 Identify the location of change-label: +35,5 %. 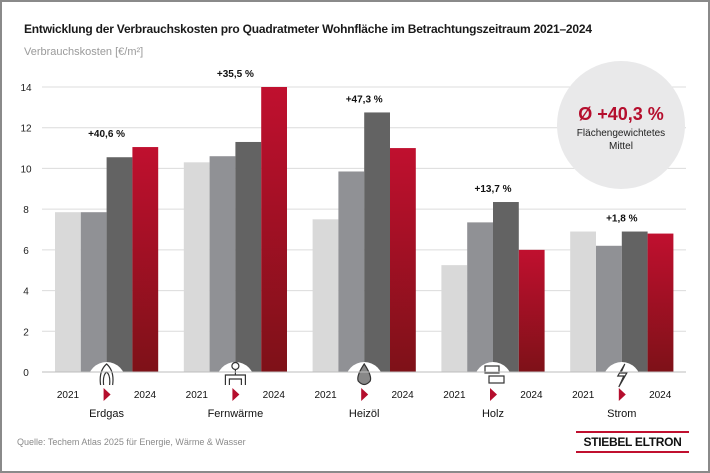
(235, 74).